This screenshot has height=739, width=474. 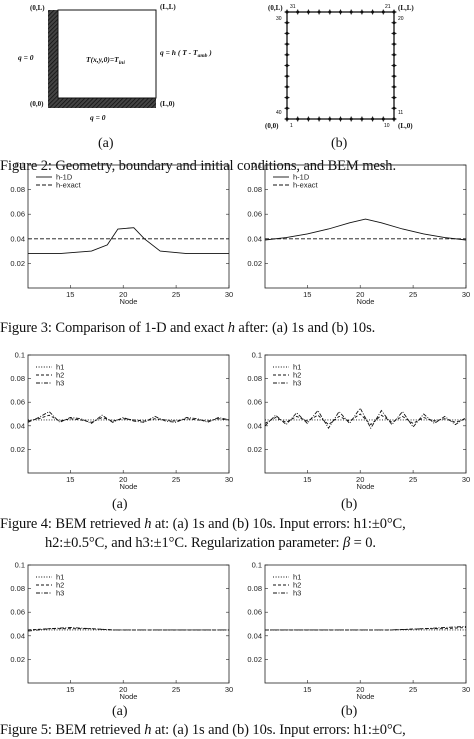 What do you see at coordinates (405, 126) in the screenshot?
I see `mesh-corner-bottom-right: (L,0)` at bounding box center [405, 126].